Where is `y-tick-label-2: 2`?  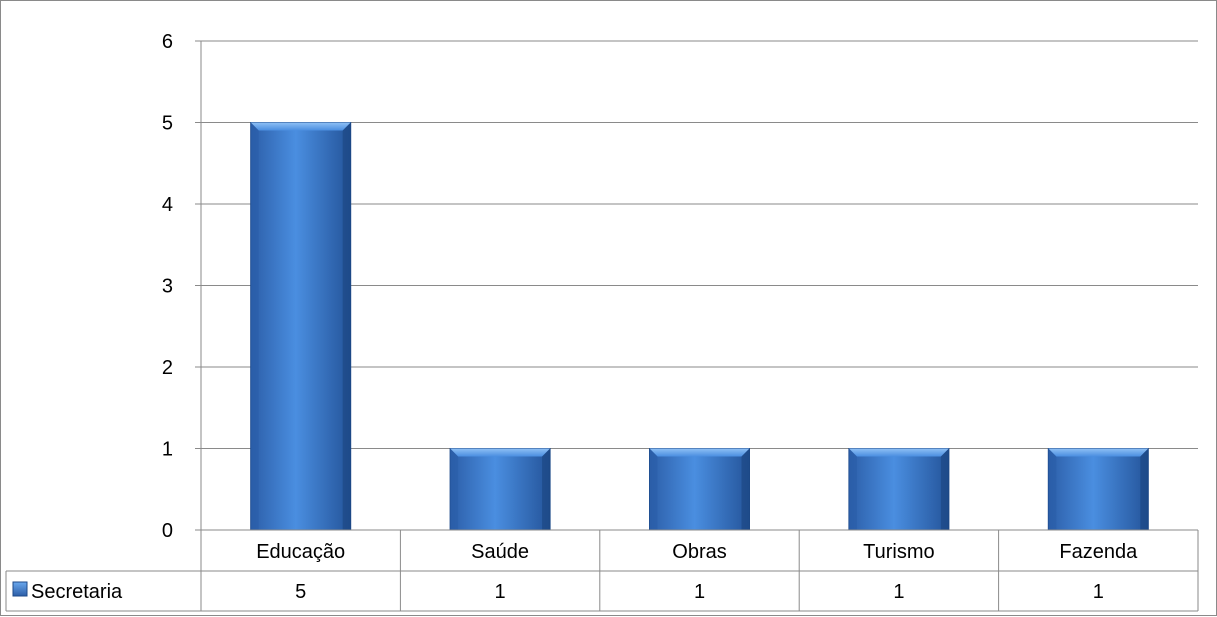 y-tick-label-2: 2 is located at coordinates (167, 368).